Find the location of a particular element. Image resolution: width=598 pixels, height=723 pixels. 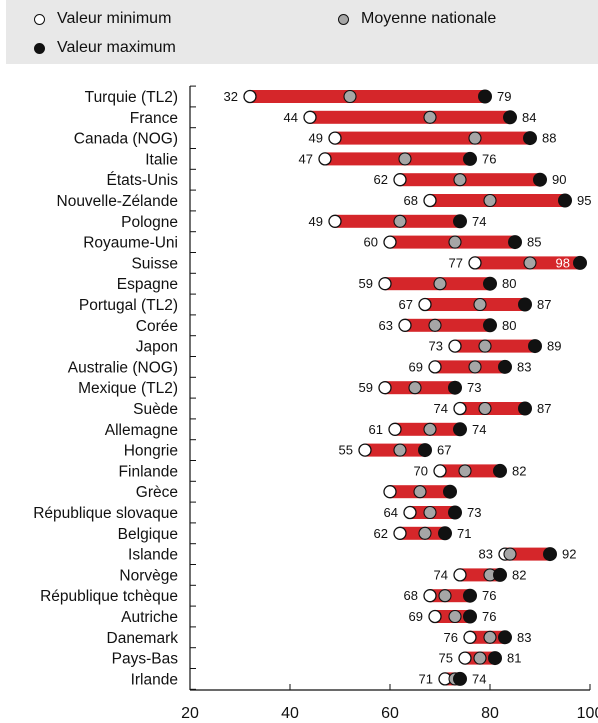

avg-marker-icon is located at coordinates (343, 19).